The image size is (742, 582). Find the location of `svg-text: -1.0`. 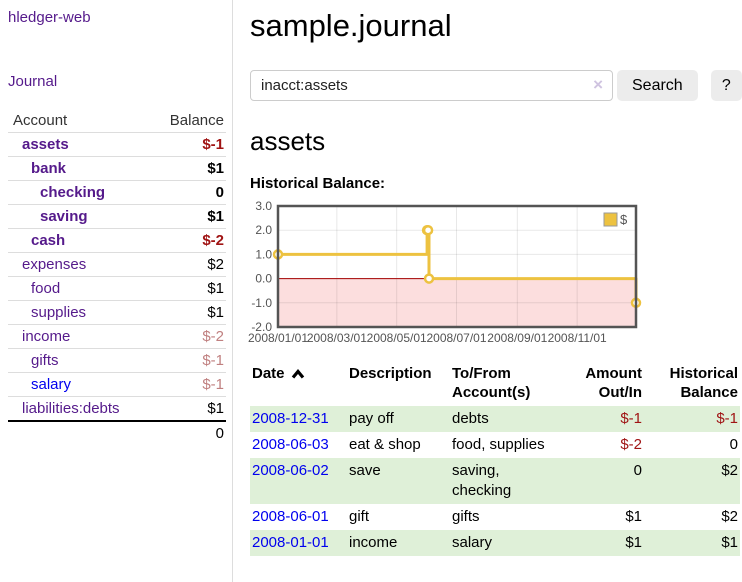

svg-text: -1.0 is located at coordinates (261, 303).